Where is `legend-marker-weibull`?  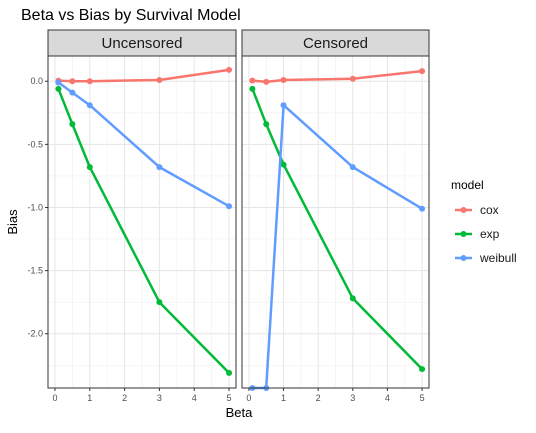 legend-marker-weibull is located at coordinates (463, 258).